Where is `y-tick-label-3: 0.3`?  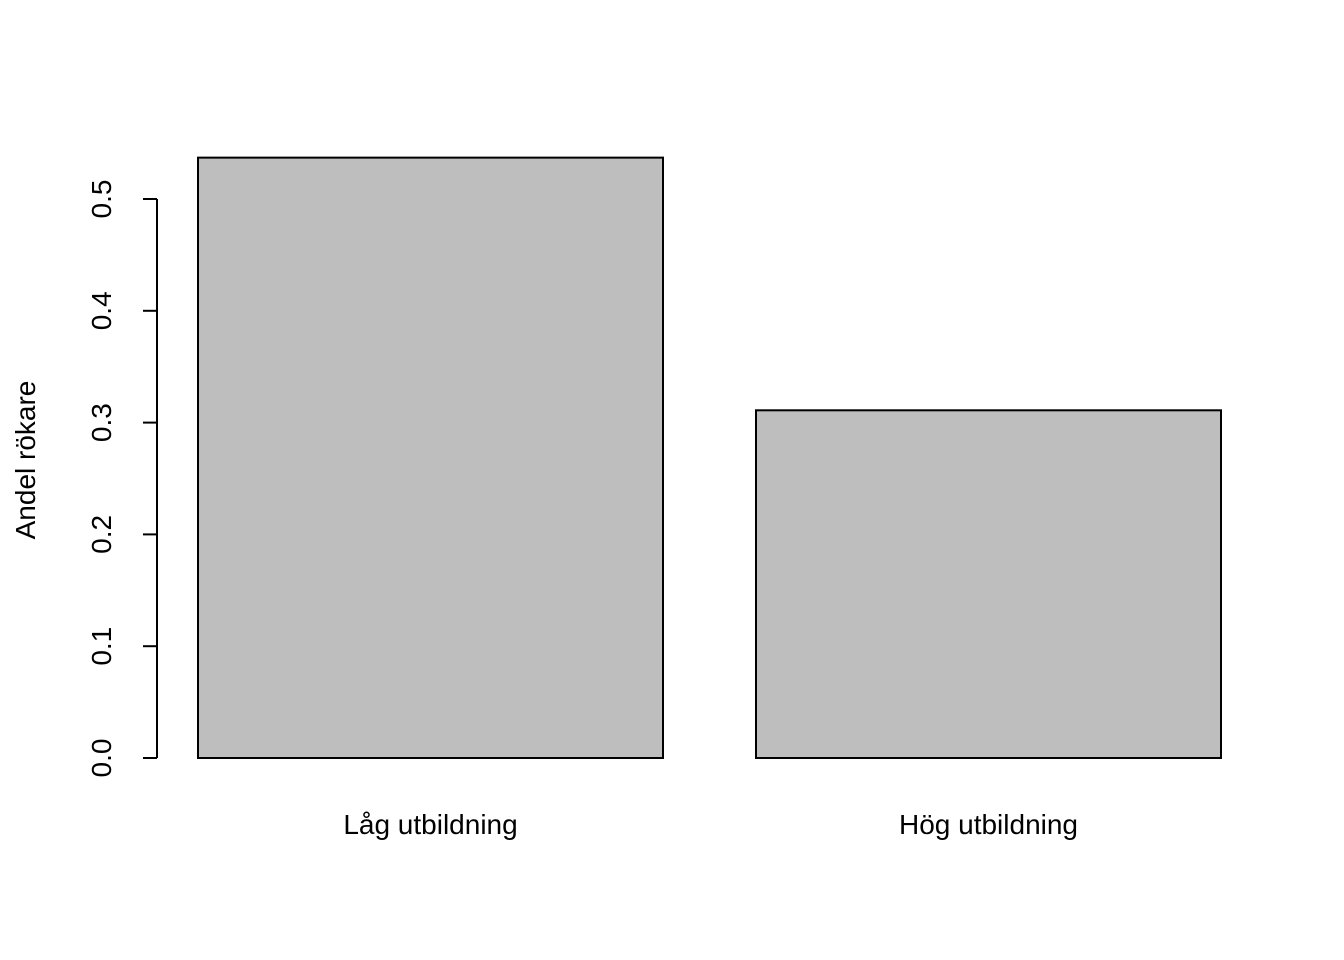
y-tick-label-3: 0.3 is located at coordinates (101, 422).